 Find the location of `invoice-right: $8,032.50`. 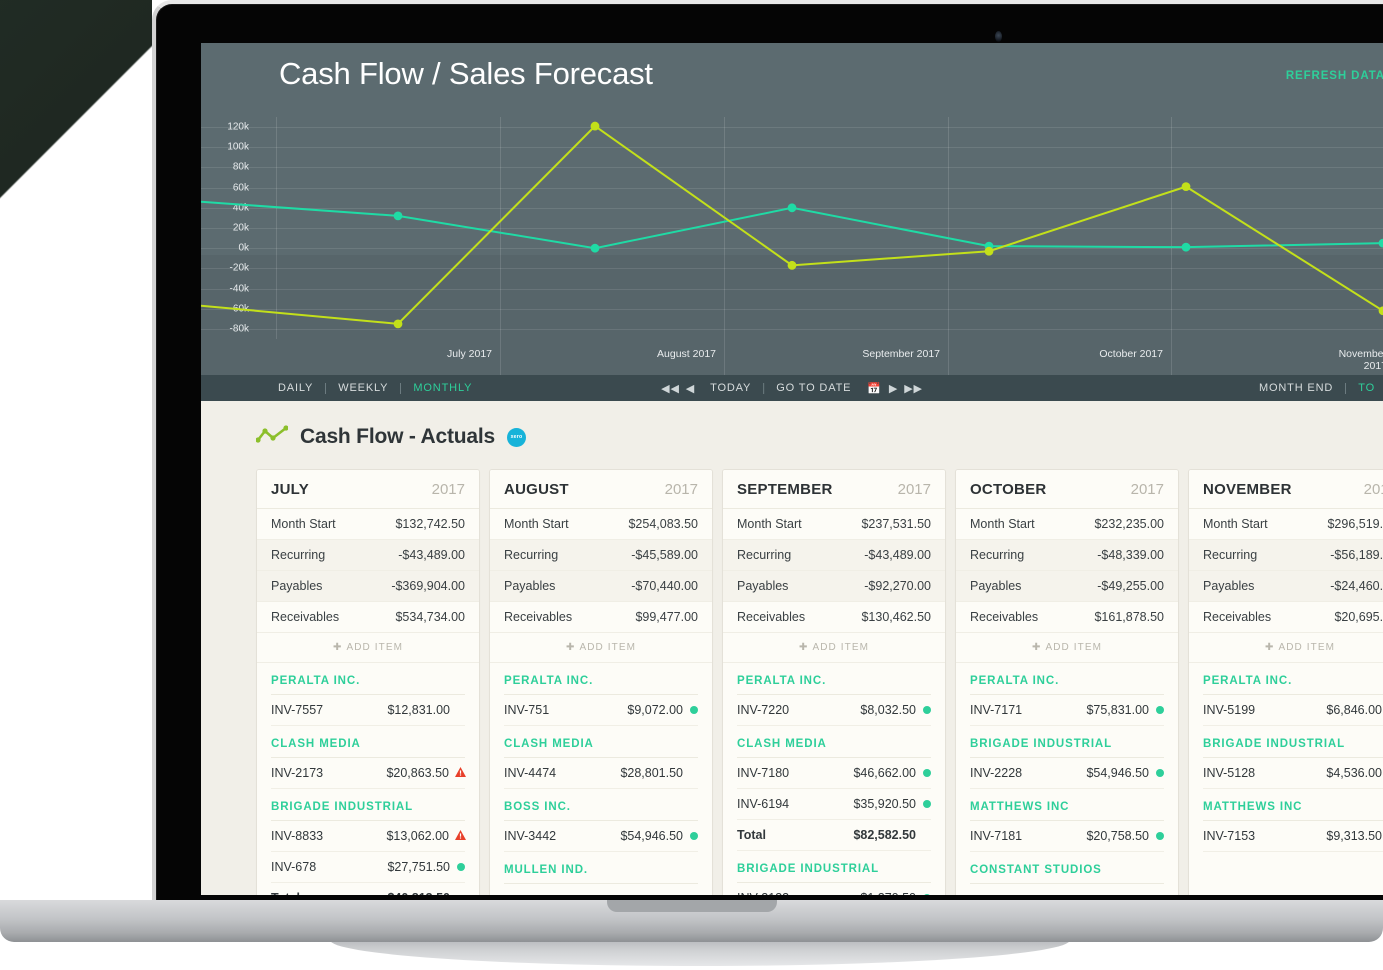

invoice-right: $8,032.50 is located at coordinates (895, 710).